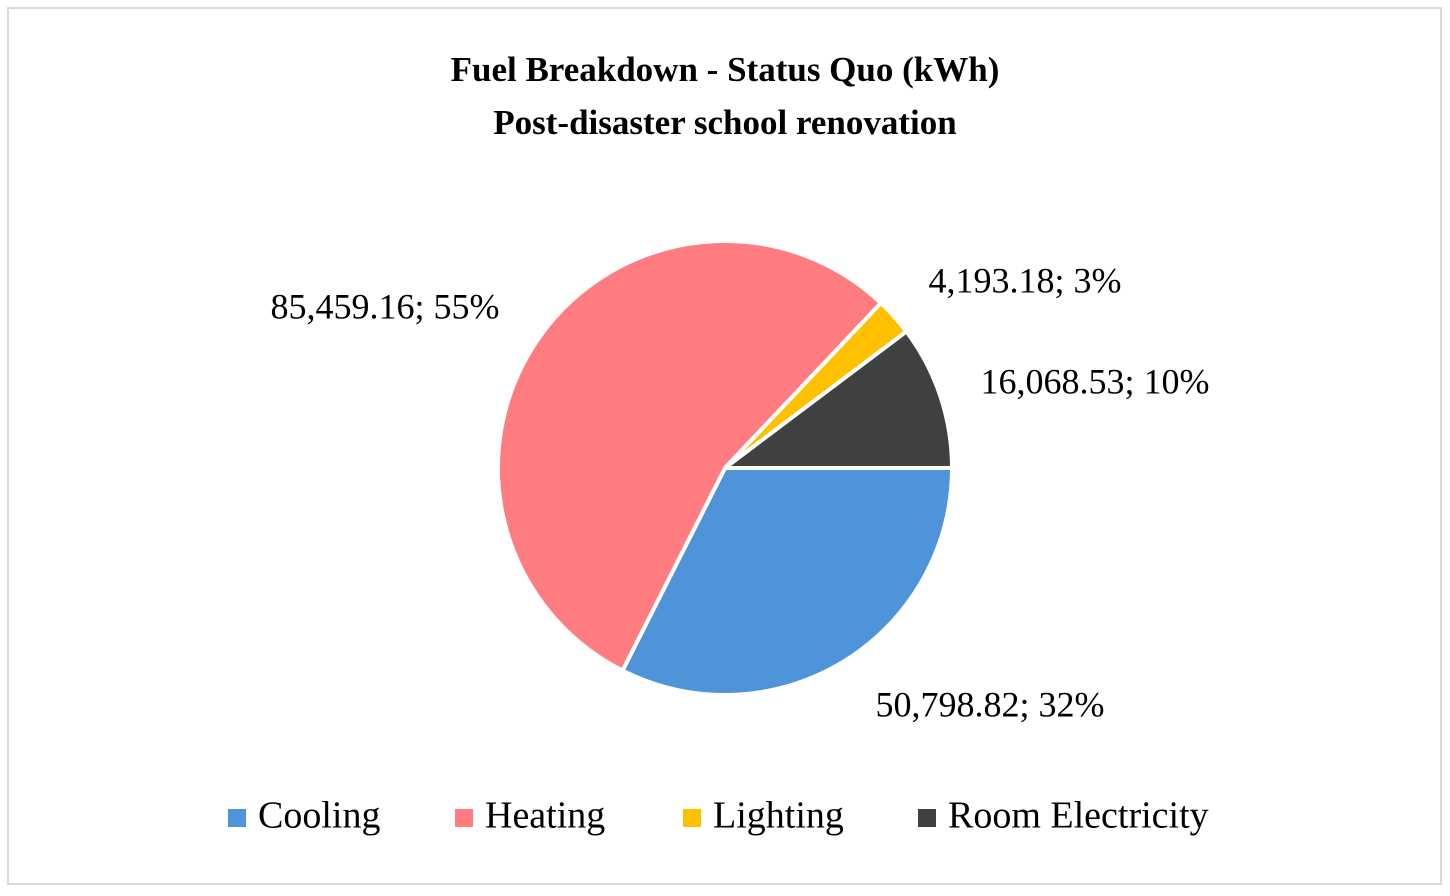  What do you see at coordinates (725, 69) in the screenshot?
I see `chart-title: Fuel Breakdown - Status Quo (kWh)` at bounding box center [725, 69].